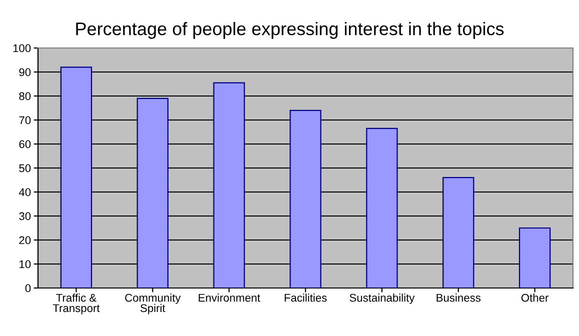  What do you see at coordinates (290, 30) in the screenshot?
I see `chart-title: Percentage of people expressing interest in the topics` at bounding box center [290, 30].